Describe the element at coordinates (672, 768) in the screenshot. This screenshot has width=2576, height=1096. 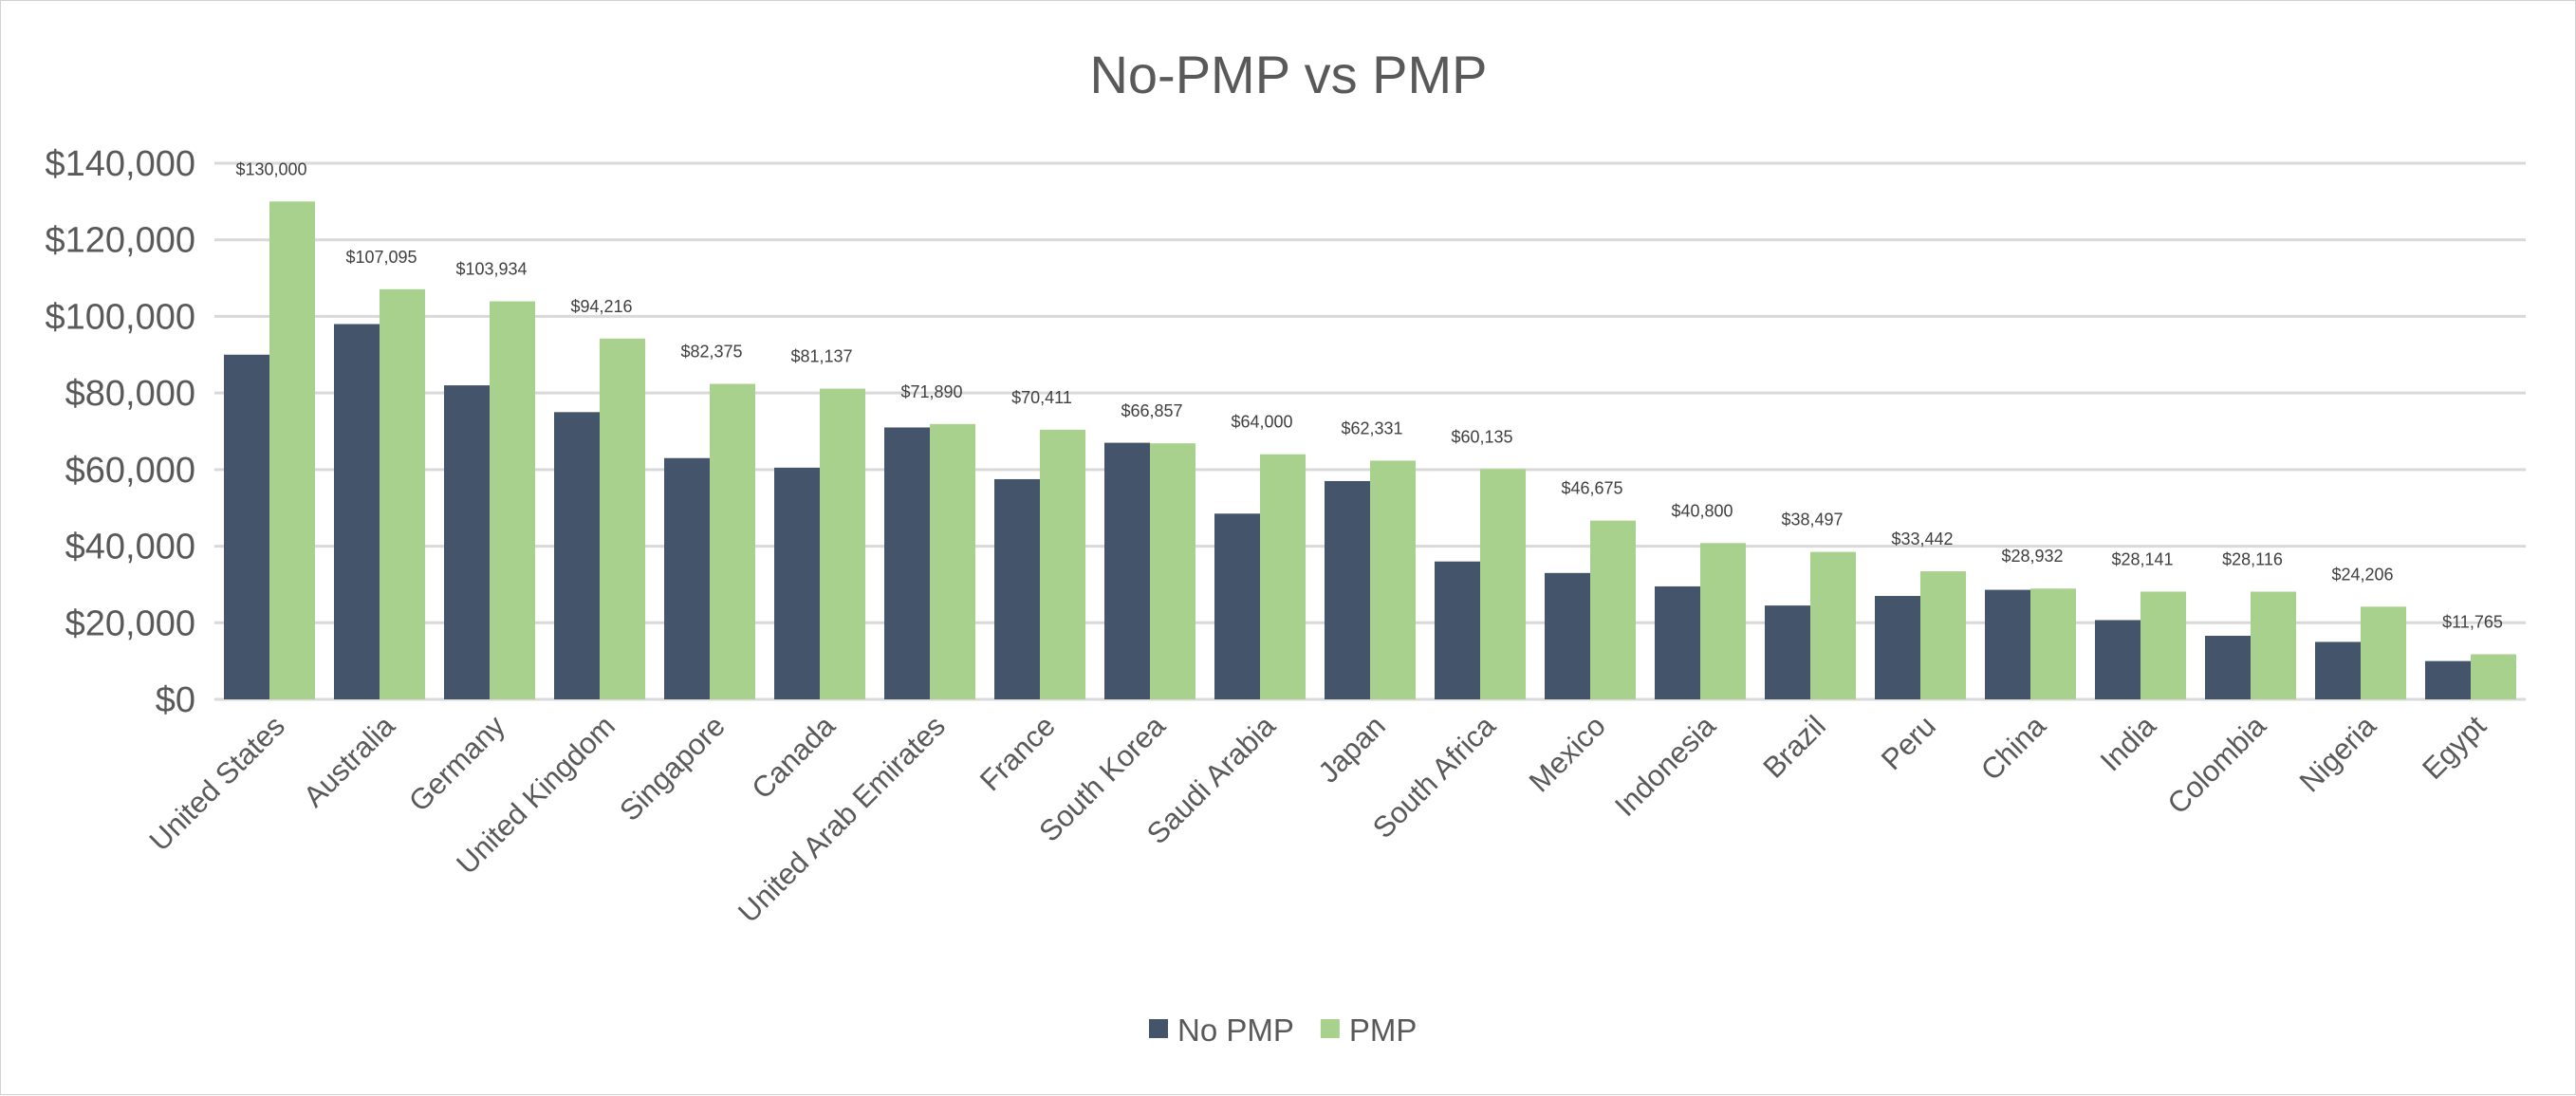
I see `x-tick-label: Singapore` at that location.